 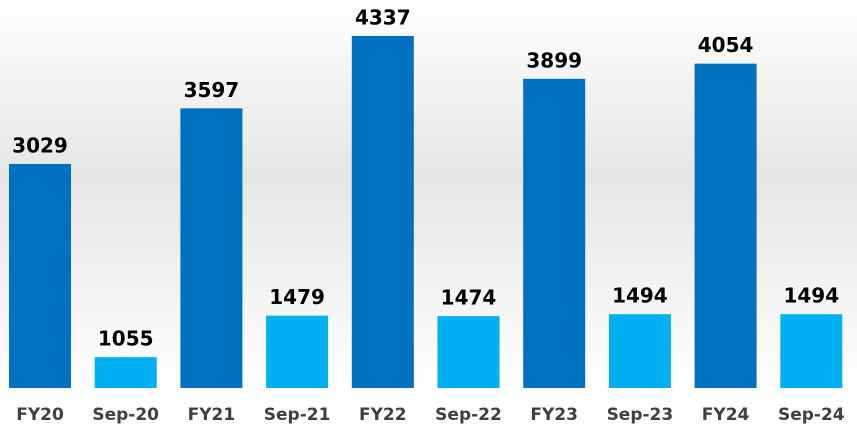 What do you see at coordinates (297, 415) in the screenshot?
I see `x-tick-label: Sep-21` at bounding box center [297, 415].